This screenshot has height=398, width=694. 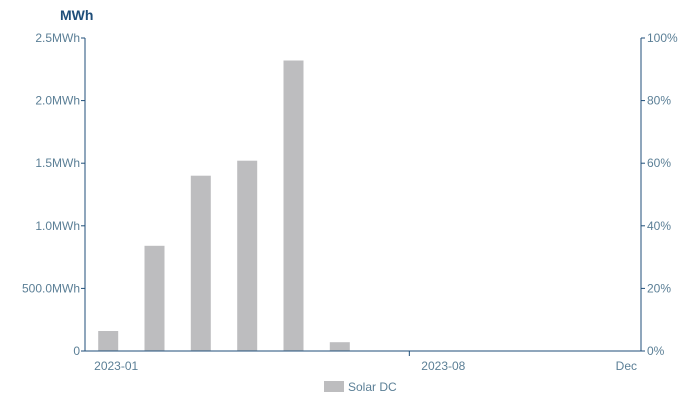 I want to click on y-left-tick-label: 2.5MWh, so click(x=57, y=38).